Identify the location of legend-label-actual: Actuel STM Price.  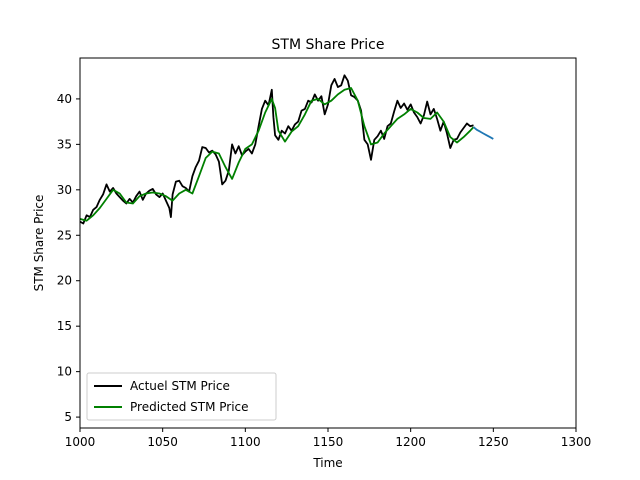
(180, 386).